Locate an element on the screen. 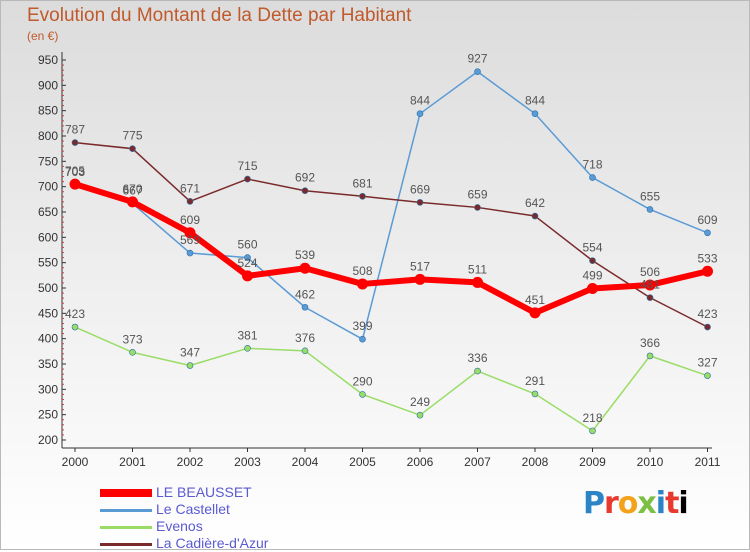  y-tick-label: 300 is located at coordinates (48, 389).